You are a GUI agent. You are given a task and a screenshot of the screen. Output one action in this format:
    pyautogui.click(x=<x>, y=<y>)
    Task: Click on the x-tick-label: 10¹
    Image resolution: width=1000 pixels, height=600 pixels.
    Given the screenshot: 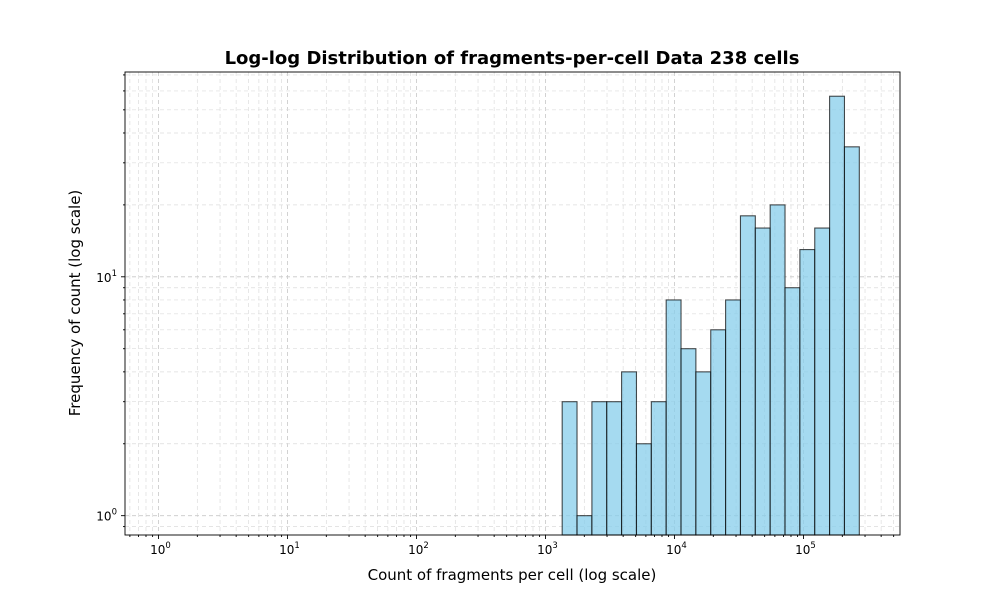 What is the action you would take?
    pyautogui.click(x=289, y=549)
    